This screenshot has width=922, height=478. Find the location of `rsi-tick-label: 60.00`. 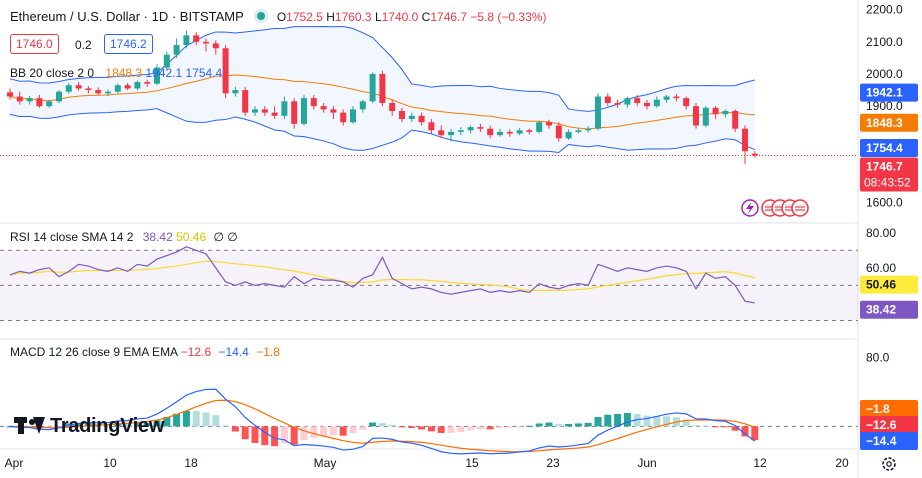

rsi-tick-label: 60.00 is located at coordinates (881, 268).